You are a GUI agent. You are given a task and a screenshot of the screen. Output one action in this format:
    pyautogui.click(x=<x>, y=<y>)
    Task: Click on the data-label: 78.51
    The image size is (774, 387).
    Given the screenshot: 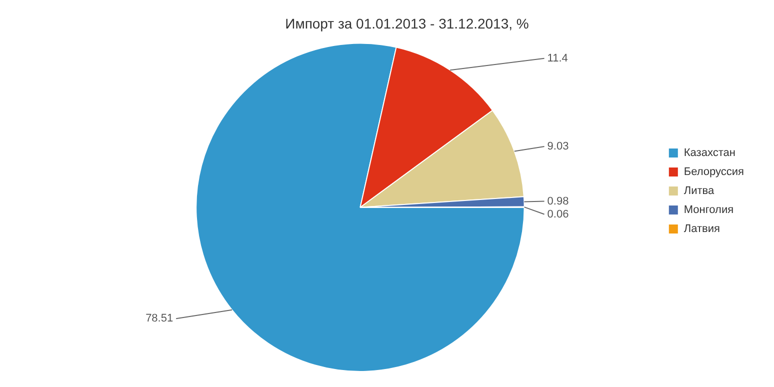 What is the action you would take?
    pyautogui.click(x=160, y=318)
    